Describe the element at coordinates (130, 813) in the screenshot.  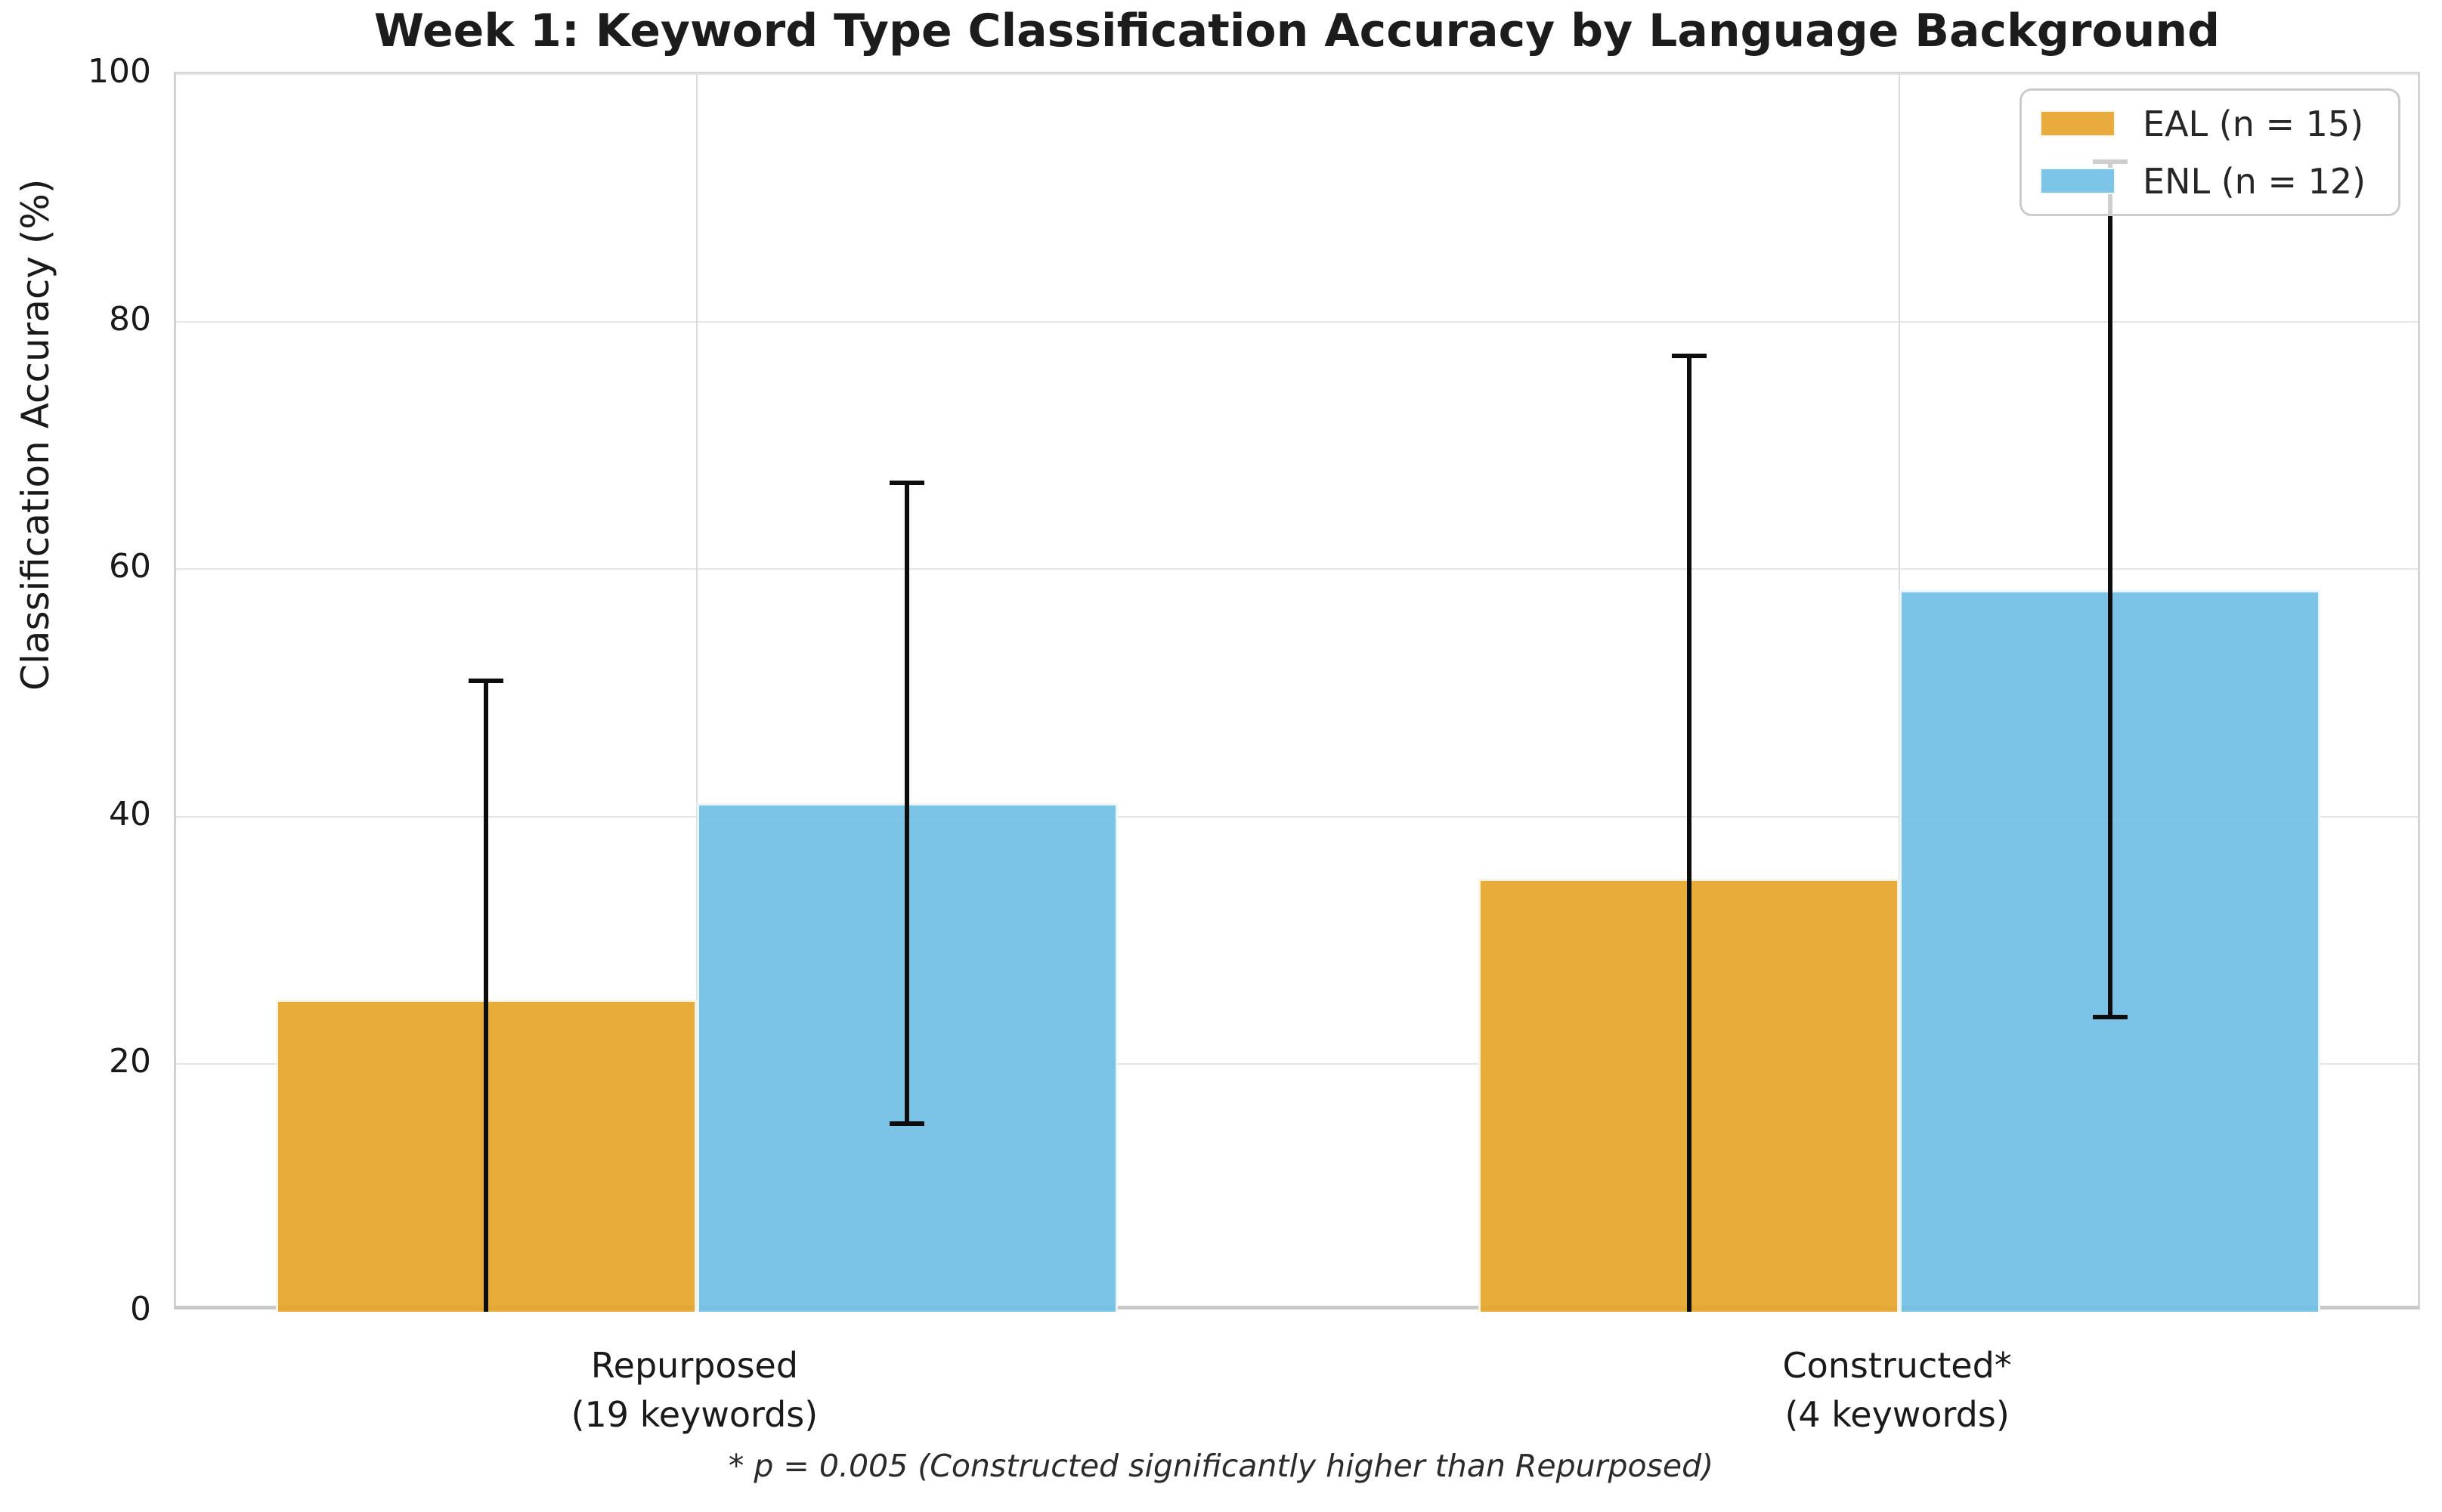
I see `y-tick-label: 40` at that location.